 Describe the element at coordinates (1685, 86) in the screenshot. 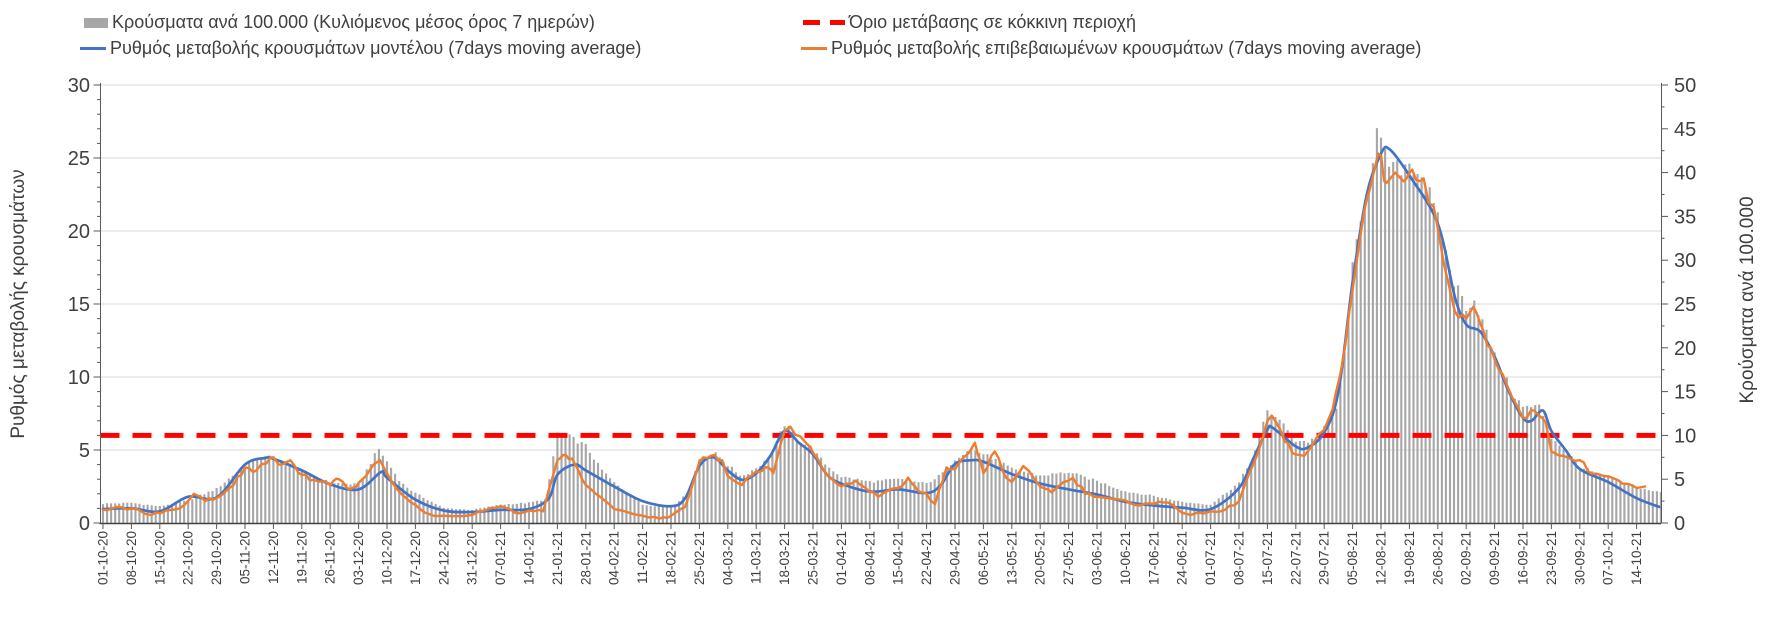

I see `y-right-tick-label: 50` at that location.